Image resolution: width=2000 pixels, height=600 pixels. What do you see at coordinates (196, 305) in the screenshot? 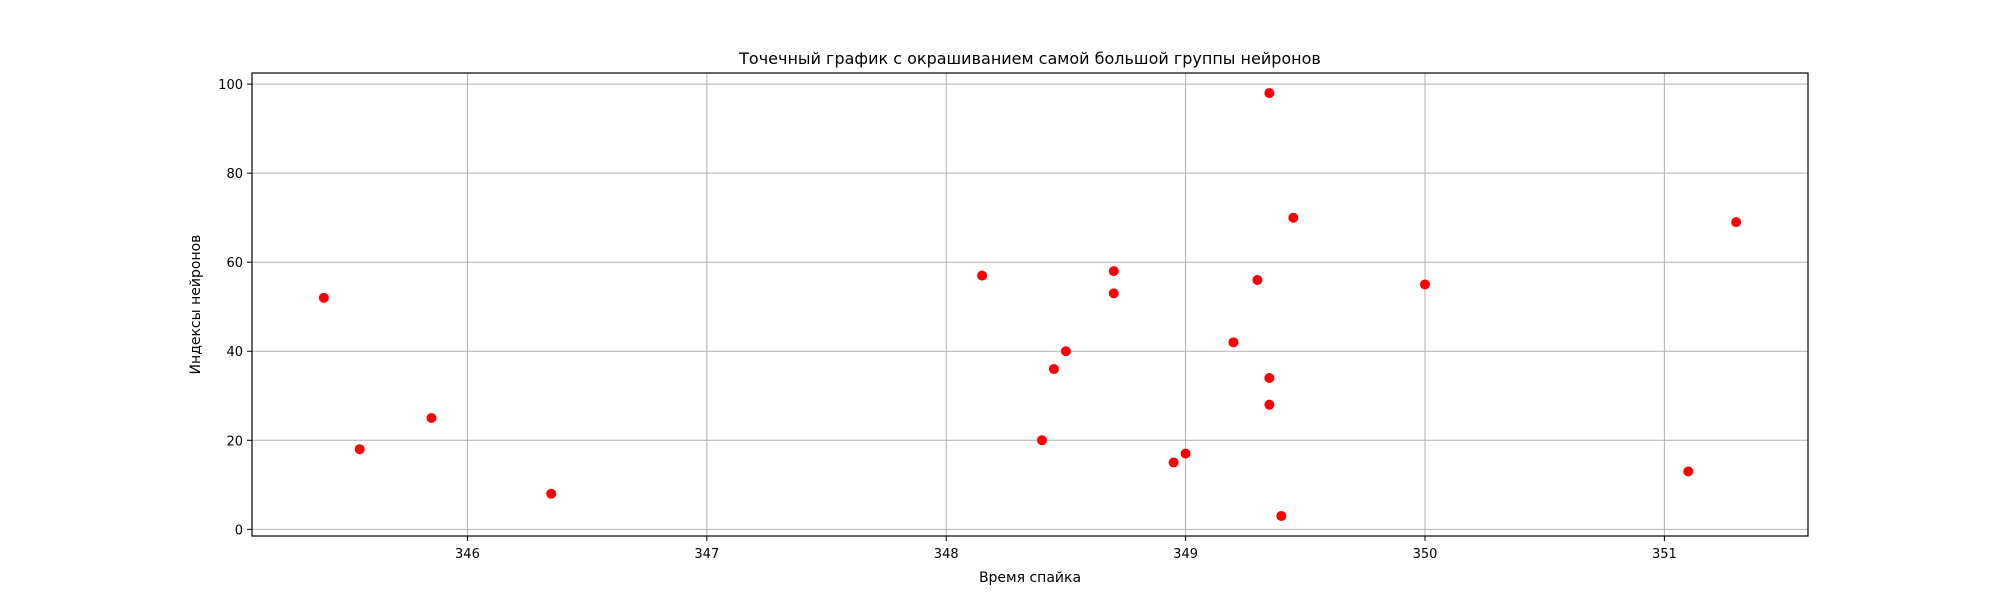
I see `y-axis-label: Индексы нейронов` at bounding box center [196, 305].